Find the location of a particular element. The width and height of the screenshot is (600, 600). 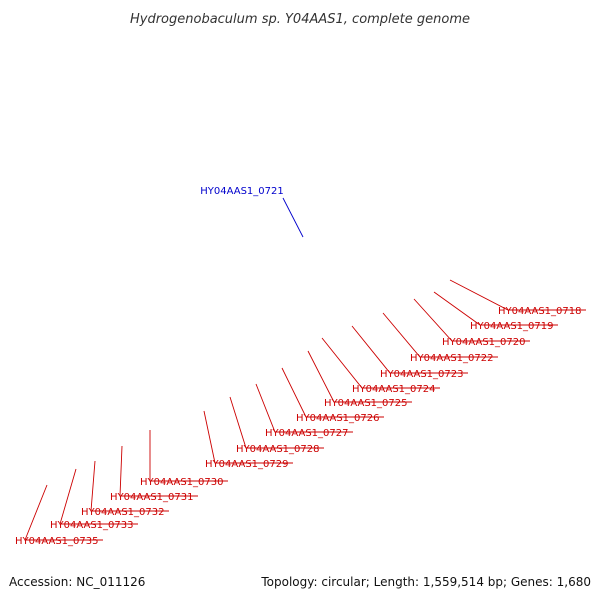

gene-label: HY04AAS1_0725 is located at coordinates (365, 403).